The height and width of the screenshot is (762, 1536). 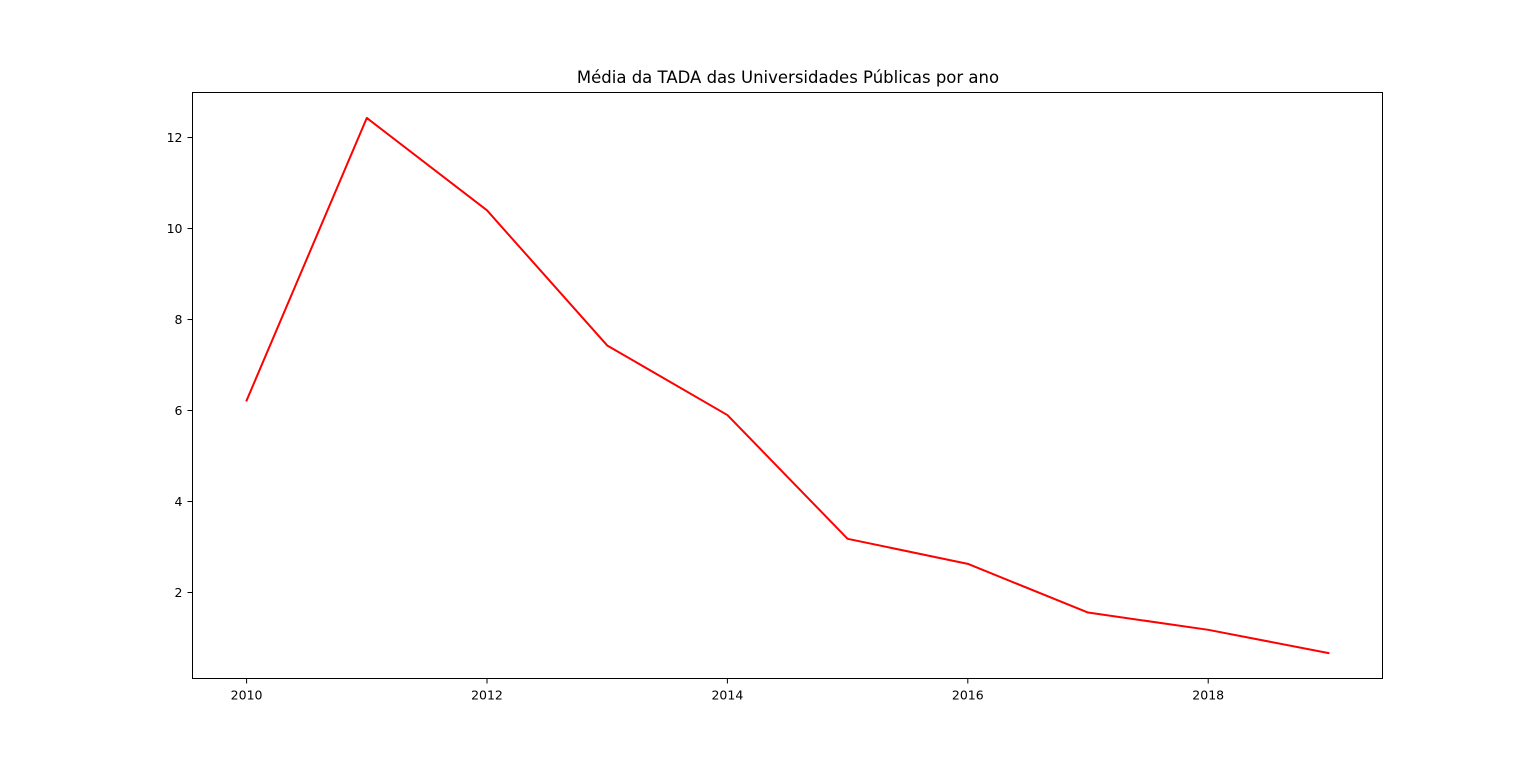 What do you see at coordinates (179, 501) in the screenshot?
I see `y-tick-label: 4` at bounding box center [179, 501].